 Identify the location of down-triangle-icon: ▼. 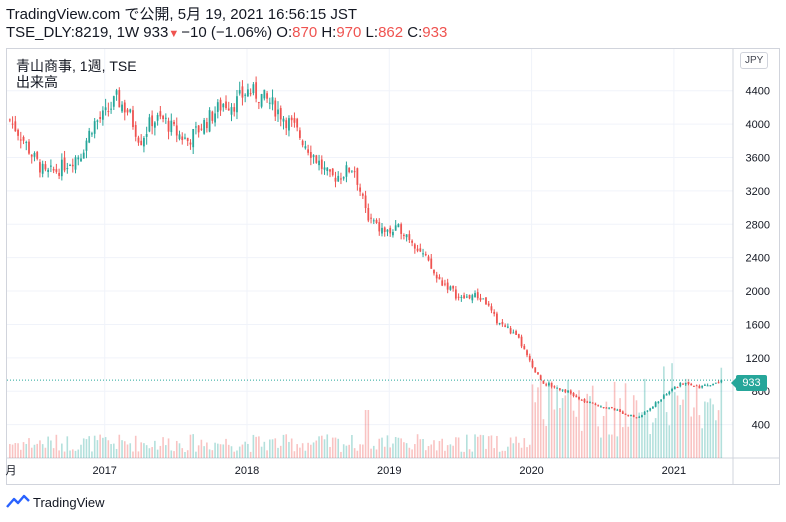
(174, 34).